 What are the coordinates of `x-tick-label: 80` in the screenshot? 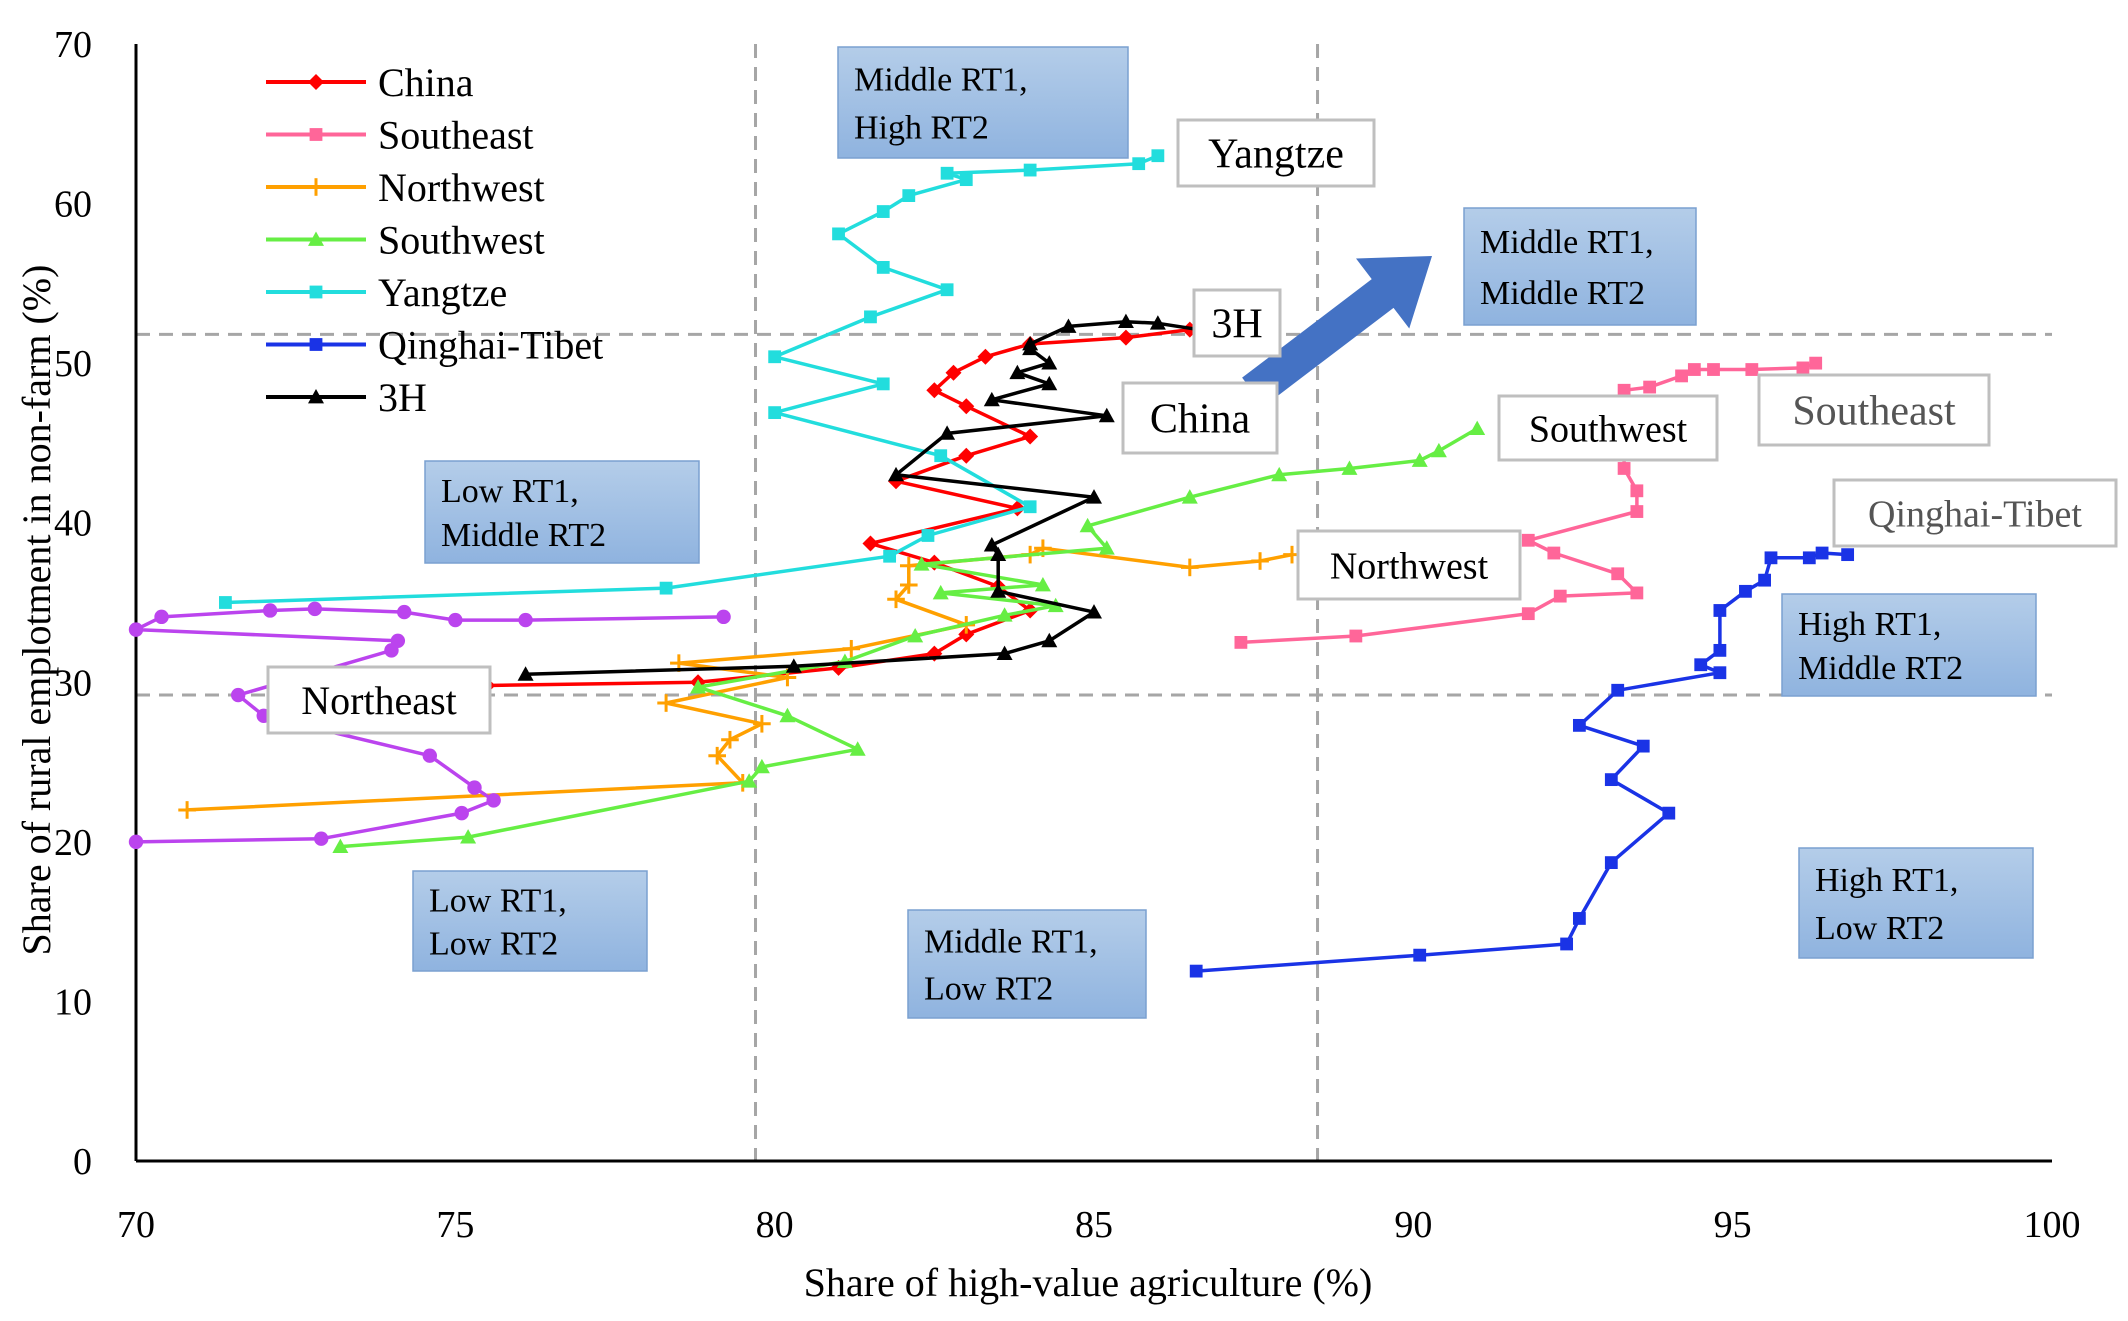 It's located at (775, 1225).